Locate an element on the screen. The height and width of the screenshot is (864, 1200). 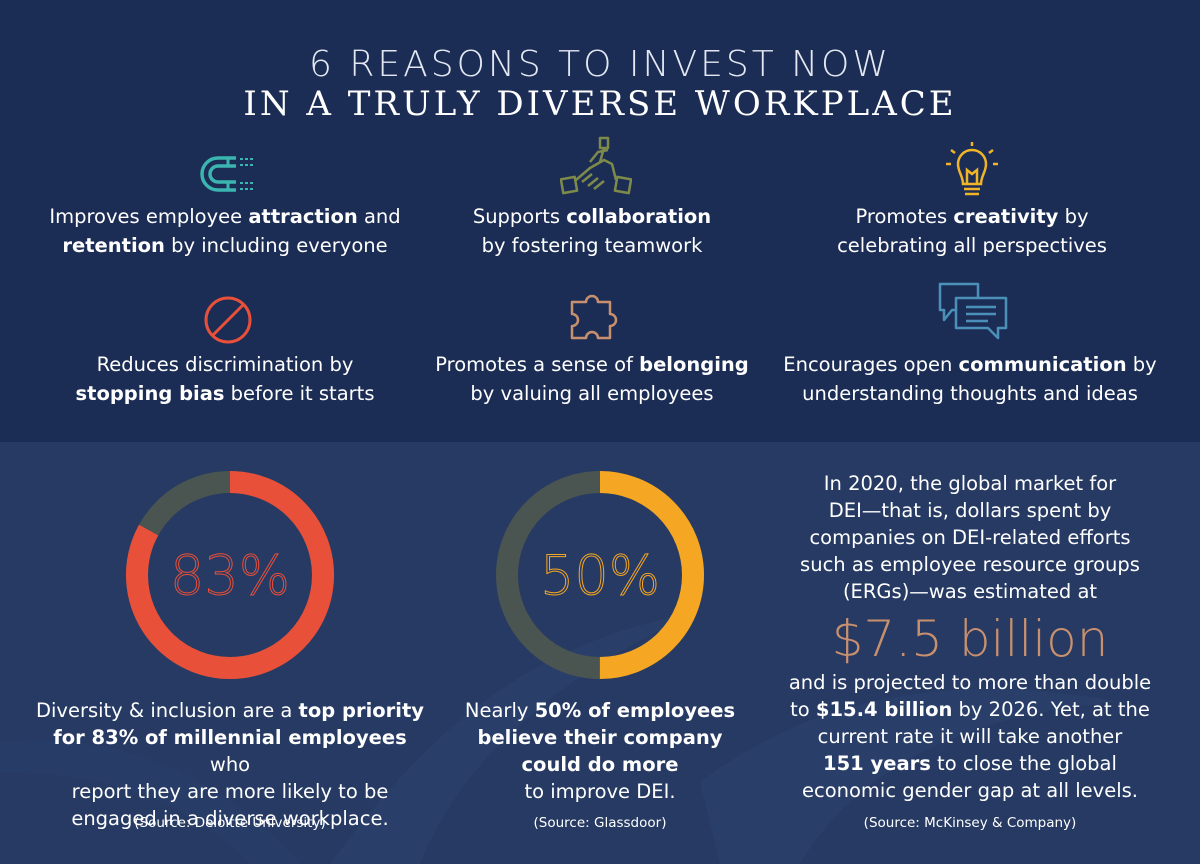
reason-text: Promotes a sense of is located at coordinates (537, 364).